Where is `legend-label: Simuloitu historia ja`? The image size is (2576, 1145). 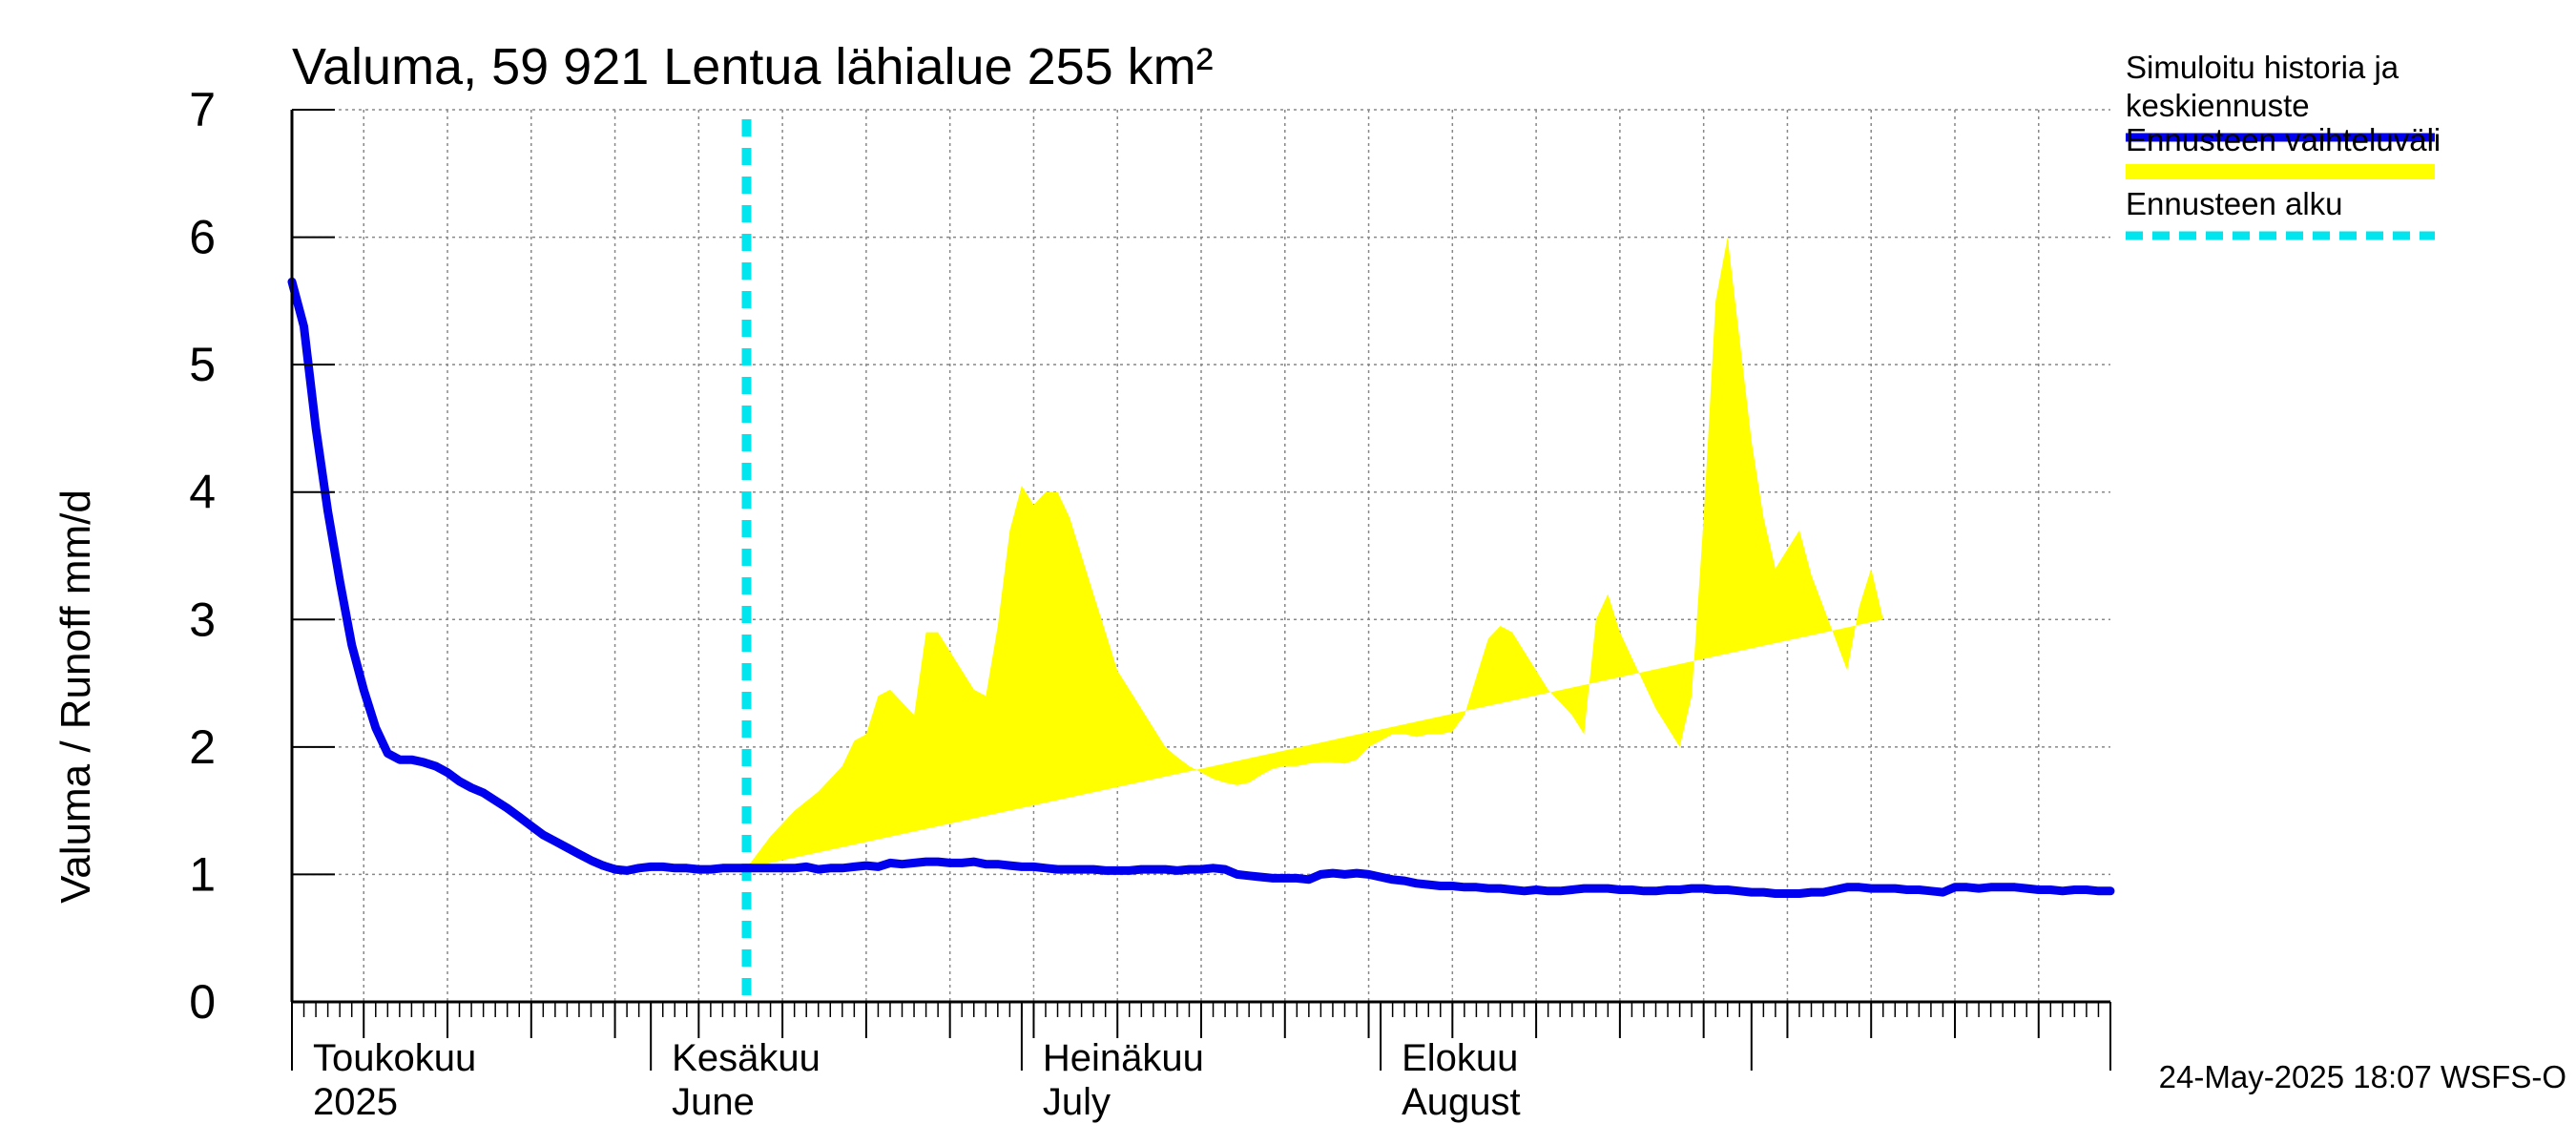 legend-label: Simuloitu historia ja is located at coordinates (2262, 67).